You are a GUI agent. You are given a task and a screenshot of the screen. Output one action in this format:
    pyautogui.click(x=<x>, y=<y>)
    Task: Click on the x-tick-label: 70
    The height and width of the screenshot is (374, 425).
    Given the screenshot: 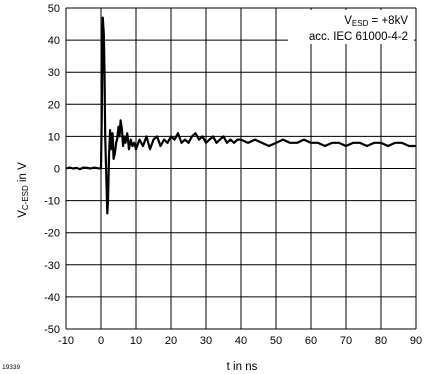 What is the action you would take?
    pyautogui.click(x=346, y=341)
    